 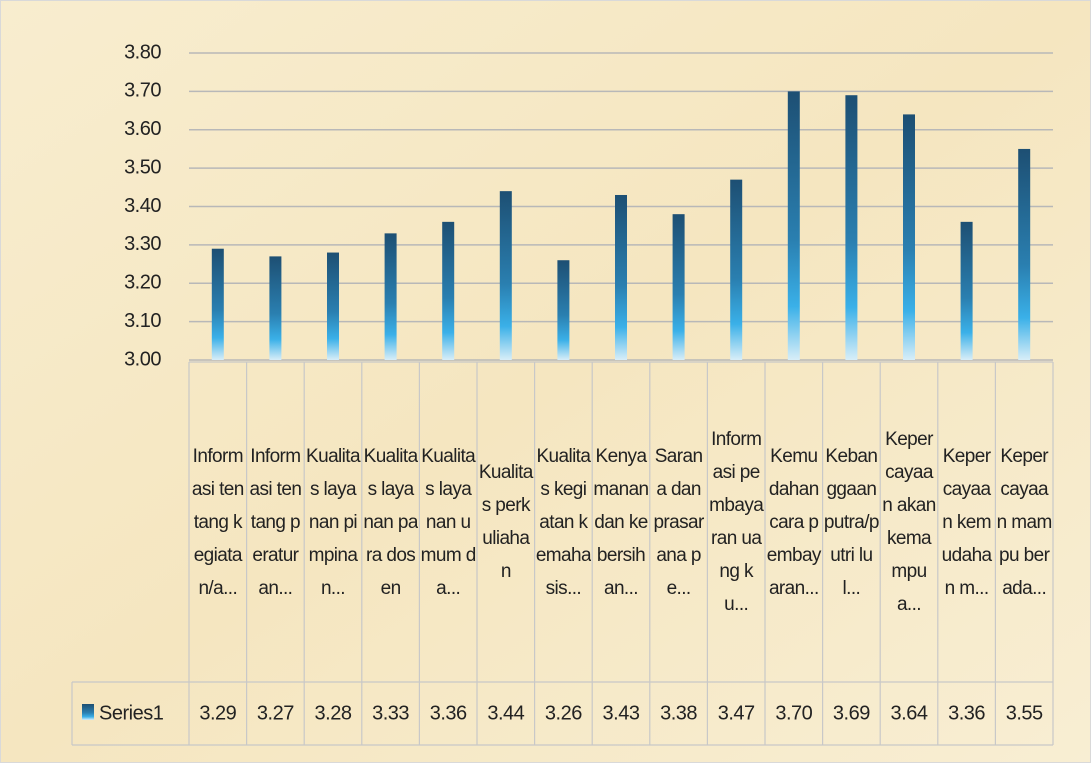 What do you see at coordinates (88, 712) in the screenshot?
I see `legend-key` at bounding box center [88, 712].